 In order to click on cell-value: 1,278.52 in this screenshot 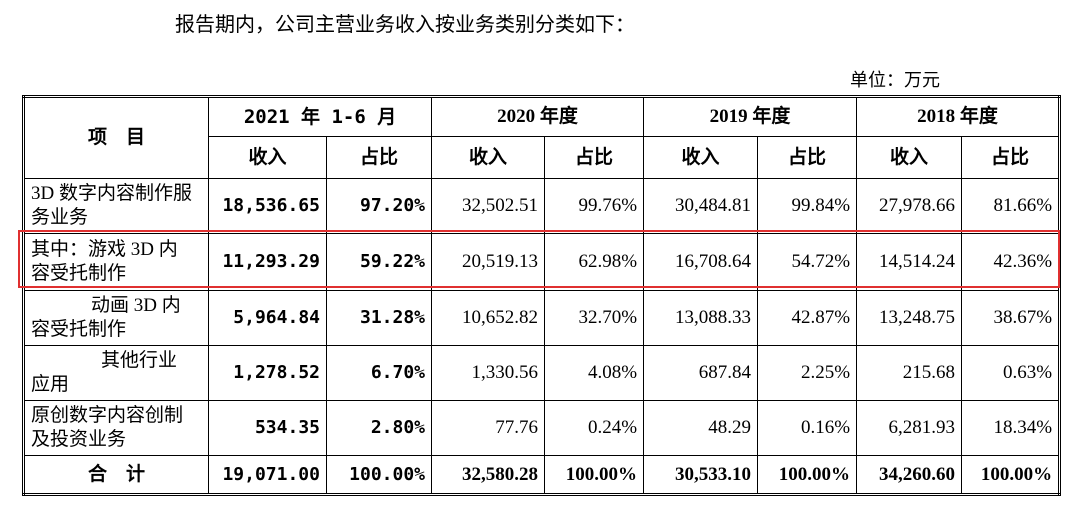, I will do `click(267, 373)`.